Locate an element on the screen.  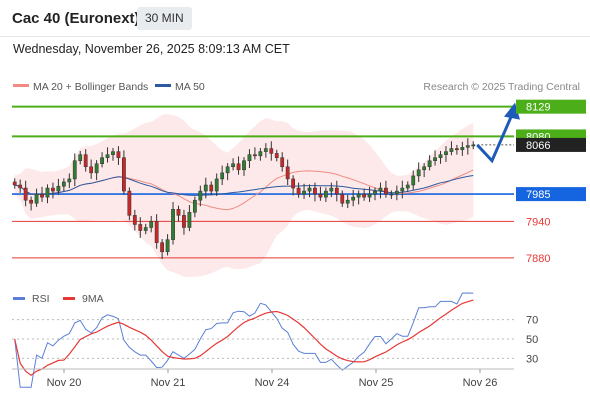
legend-ma20-label: MA 20 + Bollinger Bands is located at coordinates (90, 87).